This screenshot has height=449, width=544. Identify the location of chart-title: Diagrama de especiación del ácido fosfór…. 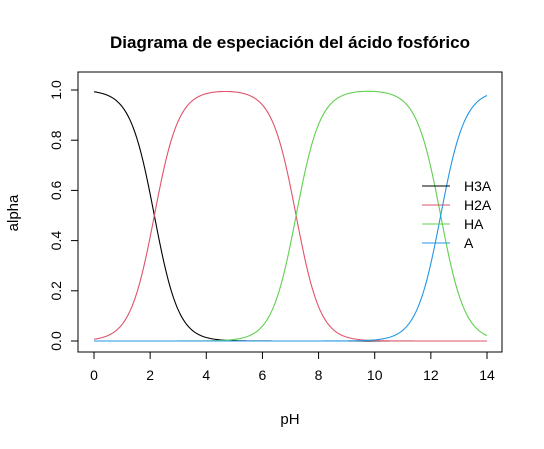
(290, 42).